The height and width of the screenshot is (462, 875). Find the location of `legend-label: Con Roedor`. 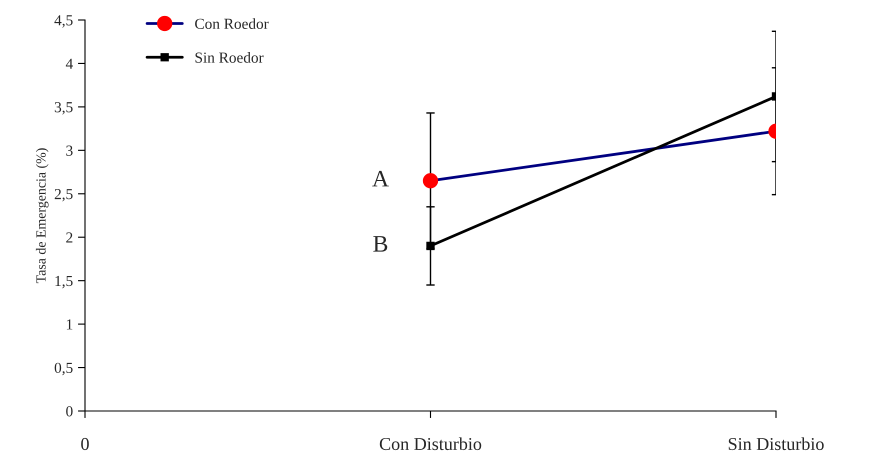

legend-label: Con Roedor is located at coordinates (232, 23).